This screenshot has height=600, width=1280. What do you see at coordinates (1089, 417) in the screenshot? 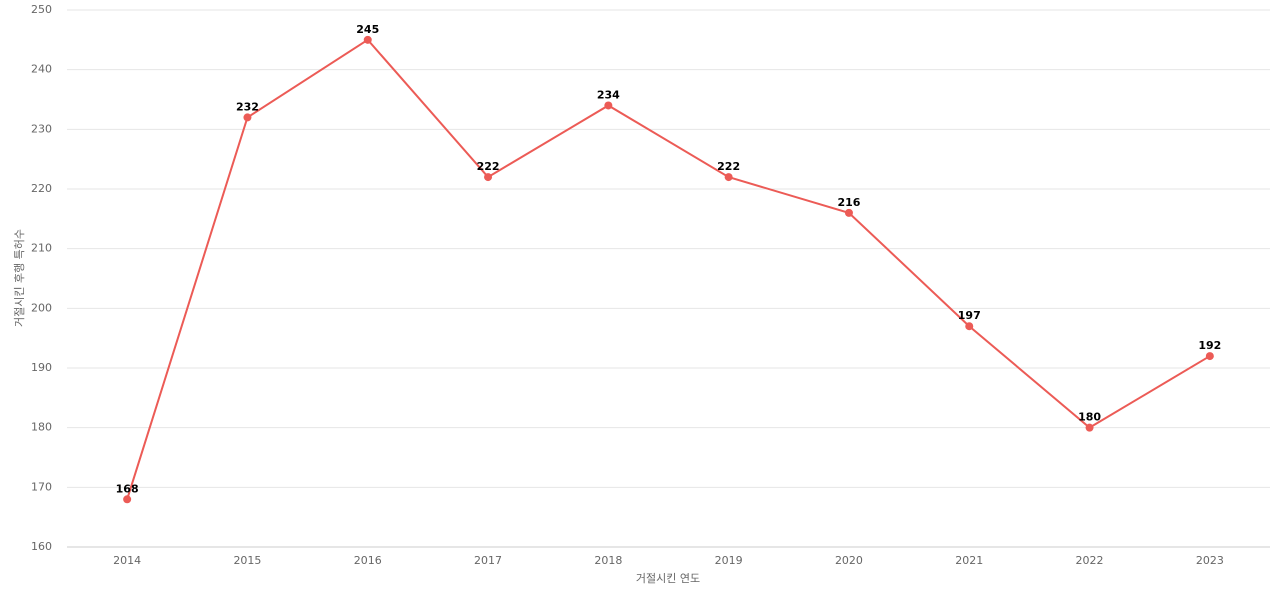
I see `value-label: 180` at bounding box center [1089, 417].